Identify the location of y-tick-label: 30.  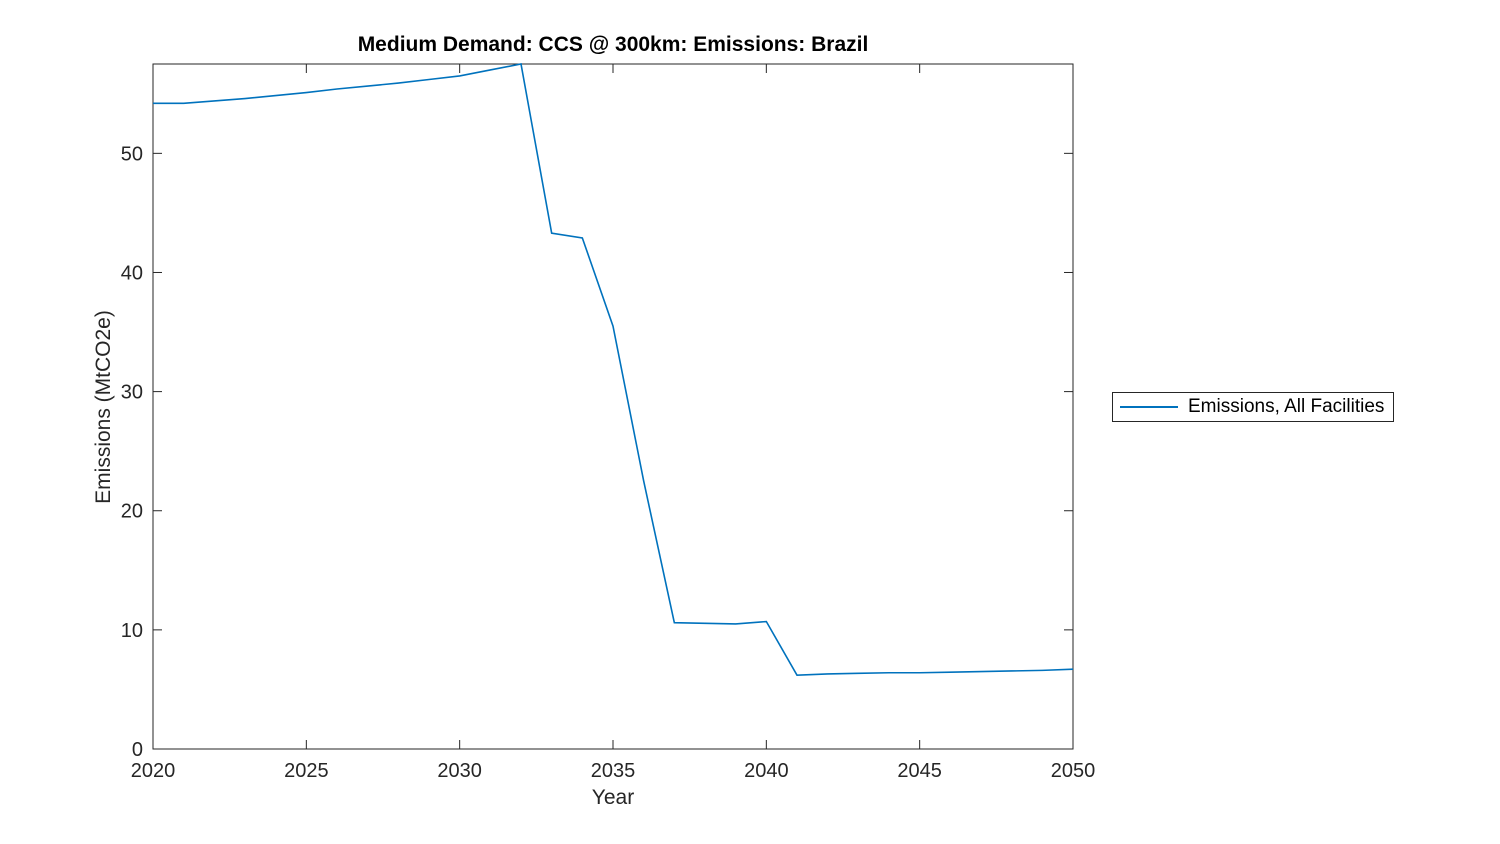
(132, 393).